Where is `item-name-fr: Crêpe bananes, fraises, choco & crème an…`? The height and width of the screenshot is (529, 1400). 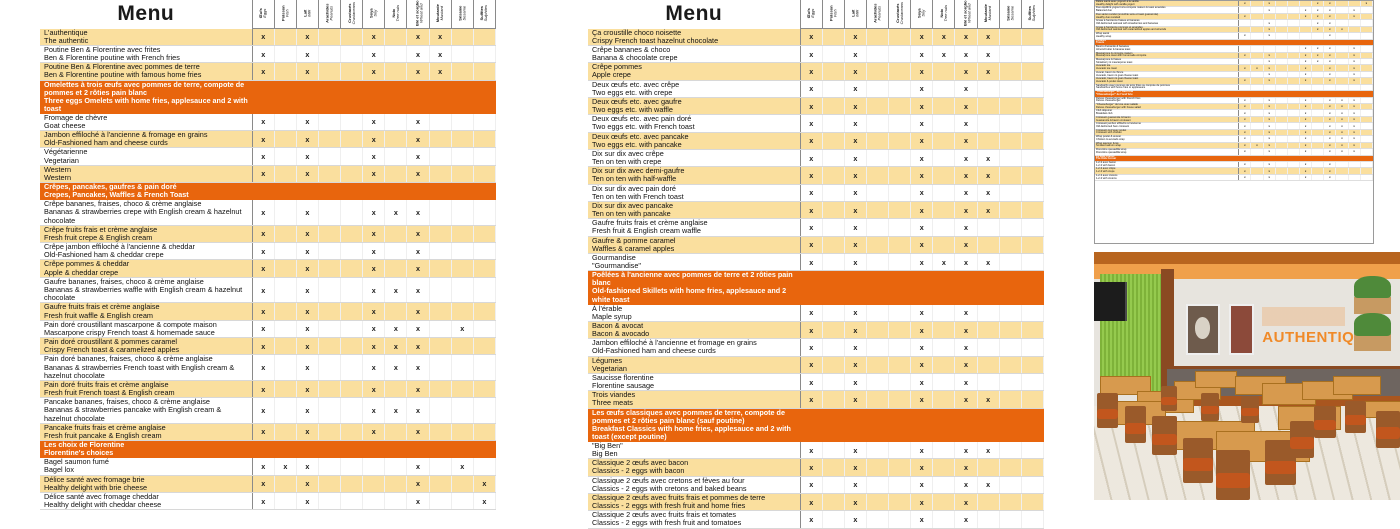 item-name-fr: Crêpe bananes, fraises, choco & crème an… is located at coordinates (123, 204).